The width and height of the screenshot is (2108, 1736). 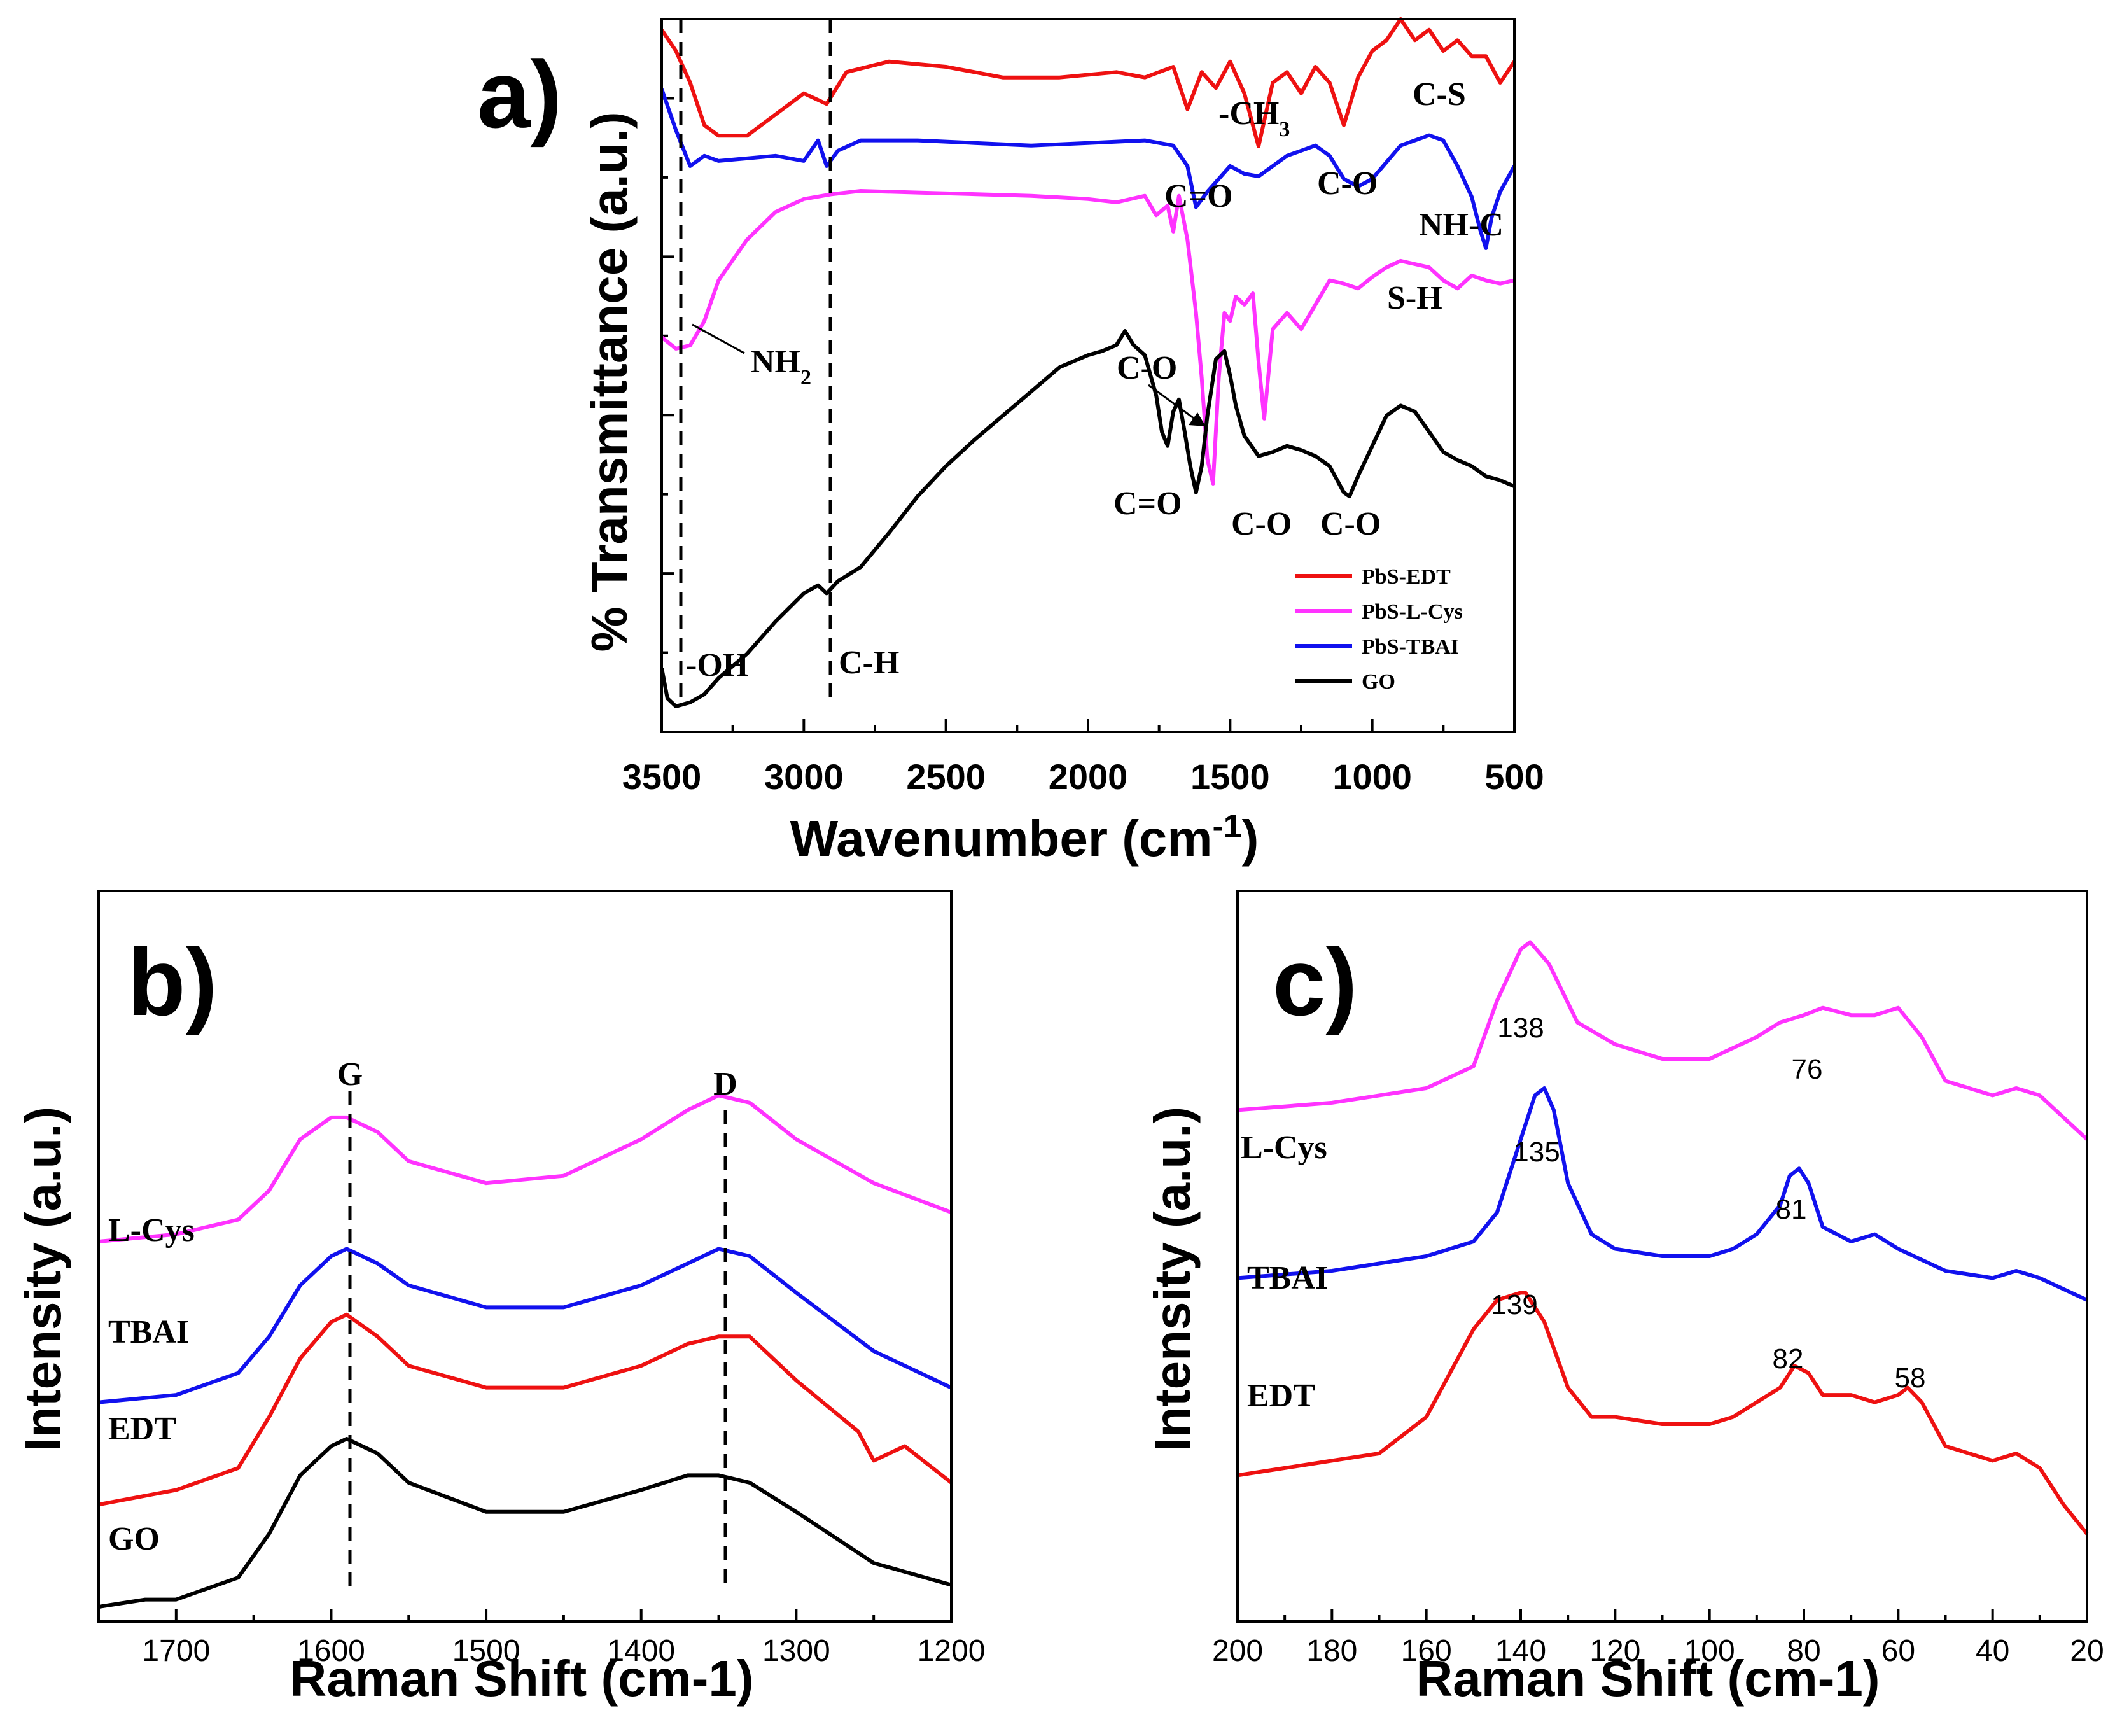 I want to click on ann-co-black-3: C-O, so click(x=1350, y=524).